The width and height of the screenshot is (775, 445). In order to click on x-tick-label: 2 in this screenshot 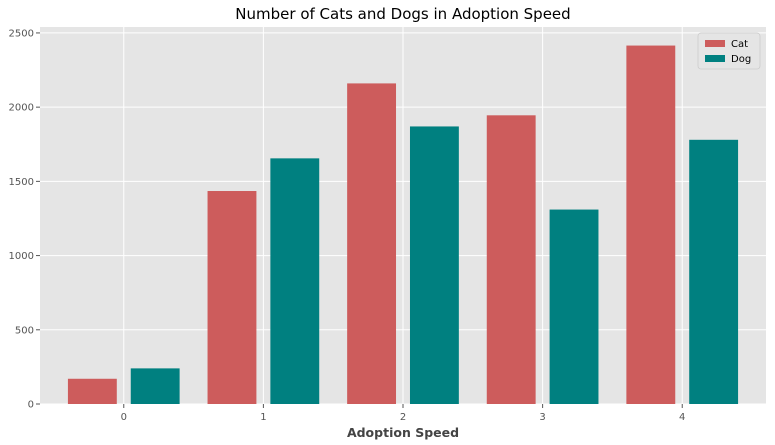, I will do `click(403, 417)`.